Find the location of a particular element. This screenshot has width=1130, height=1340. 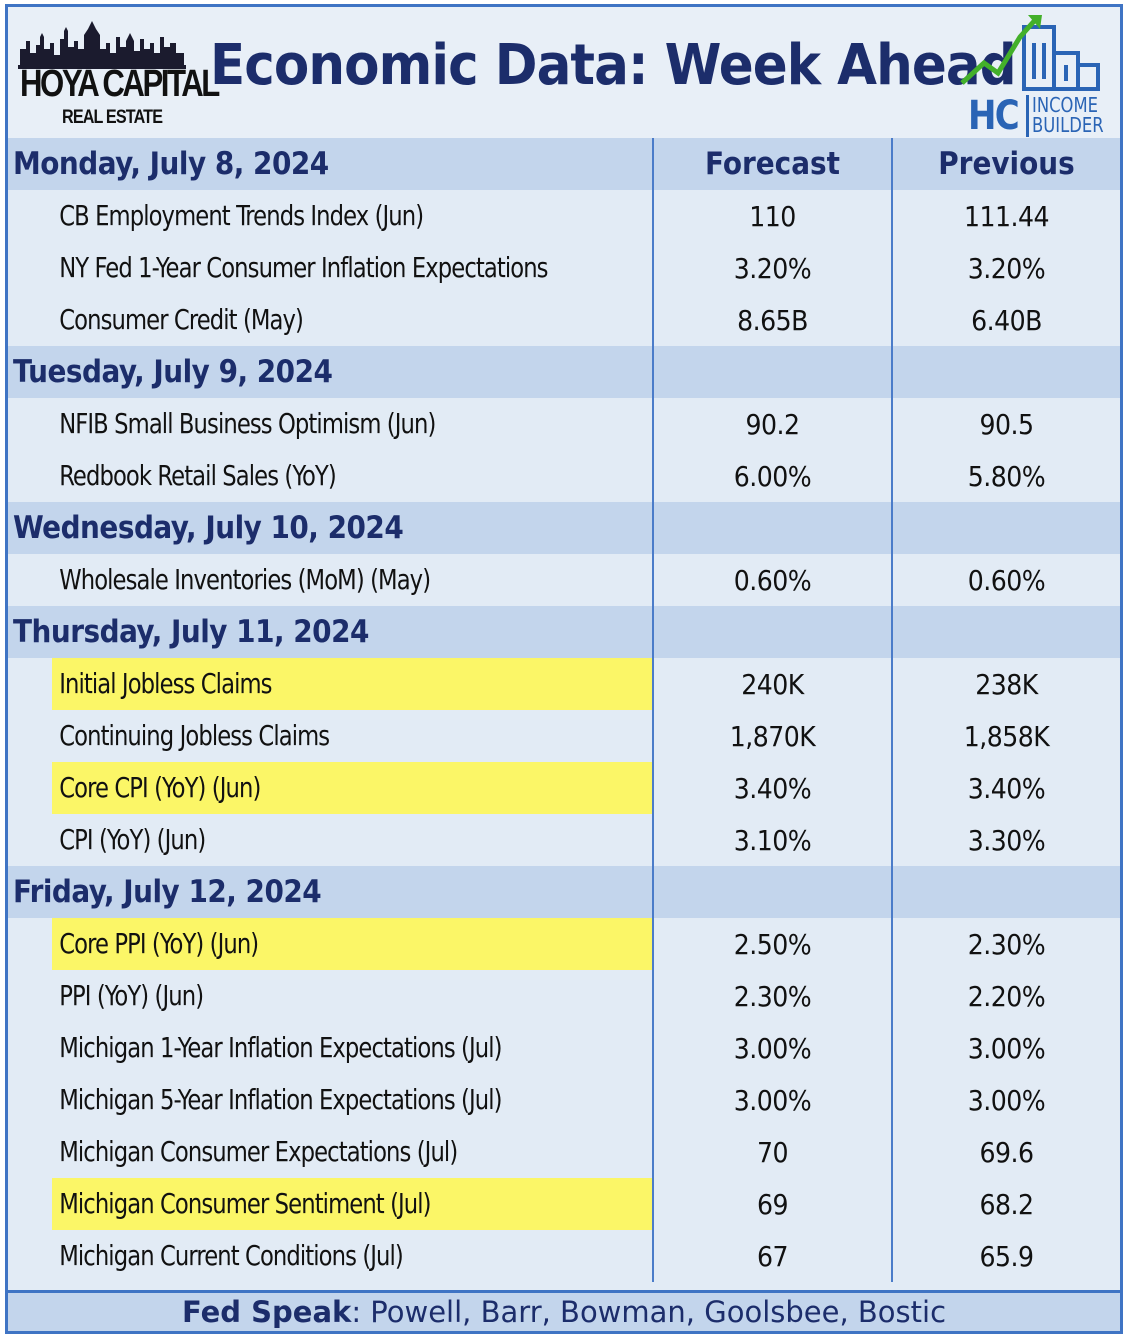

day-label: Thursday, July 11, 2024 is located at coordinates (330, 632).